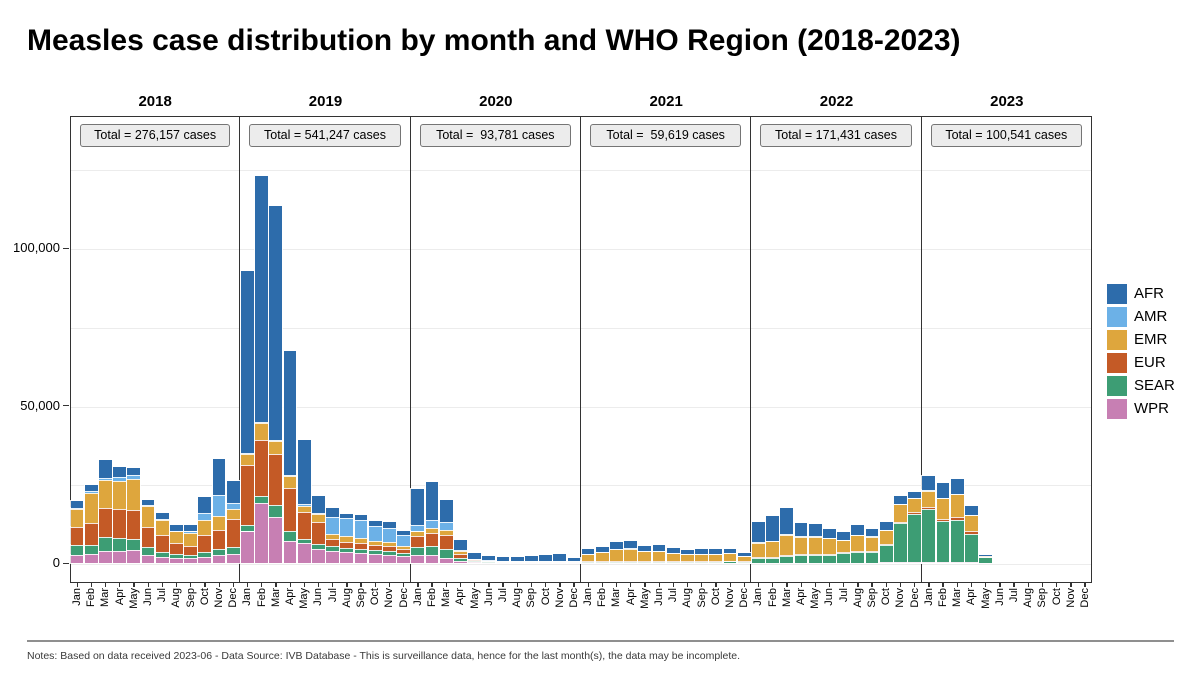 This screenshot has height=673, width=1200. I want to click on bar-segment-2023-Jan-SEAR, so click(929, 535).